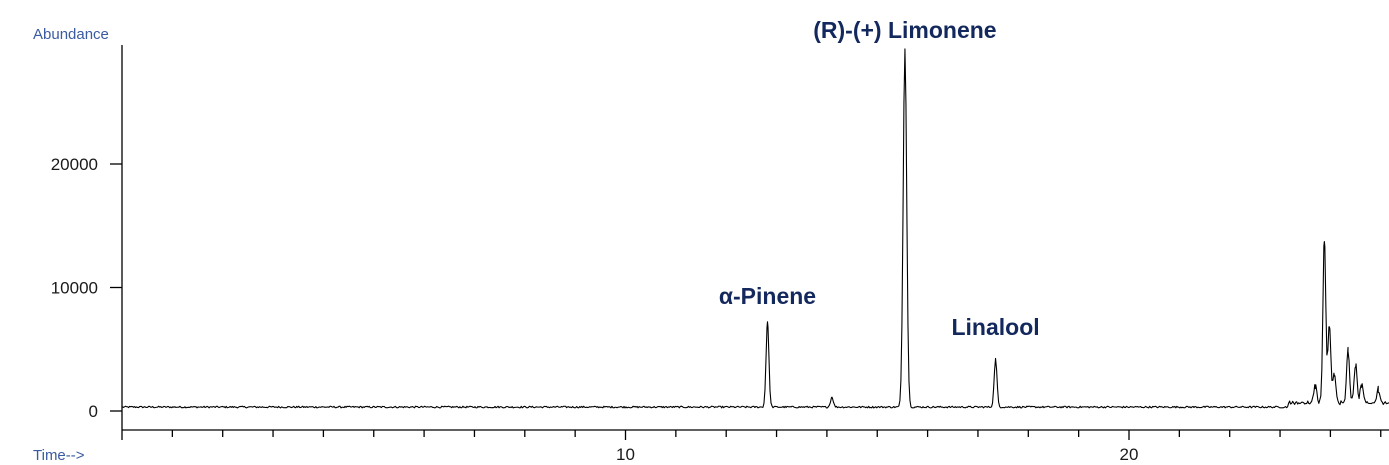  Describe the element at coordinates (87, 237) in the screenshot. I see `y-axis: 0 10000 20000` at that location.